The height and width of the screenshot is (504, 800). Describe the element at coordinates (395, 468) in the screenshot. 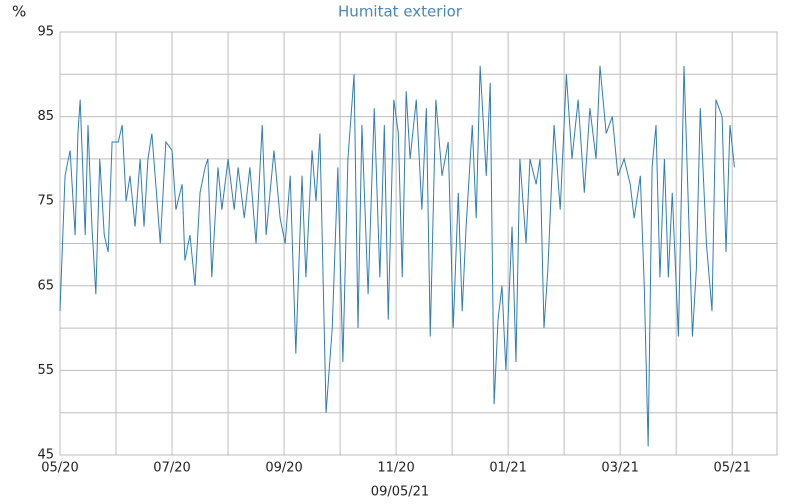

I see `x-tick-label: 11/20` at that location.